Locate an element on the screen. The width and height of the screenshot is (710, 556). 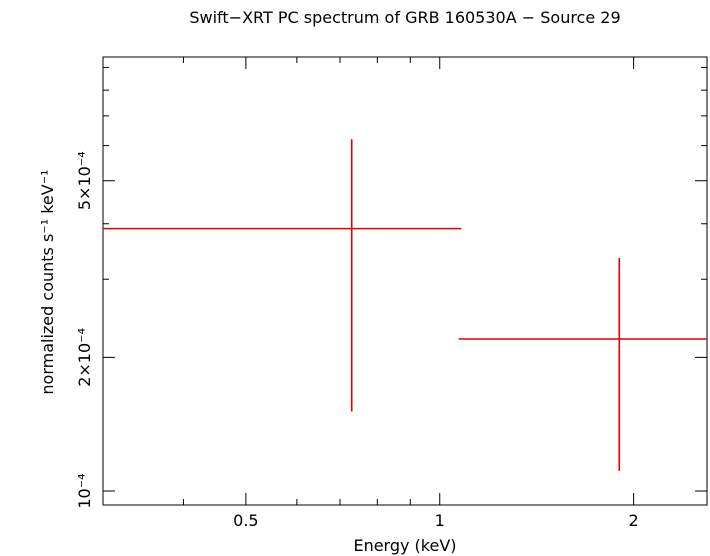
x-axis-label: Energy (keV) is located at coordinates (404, 545).